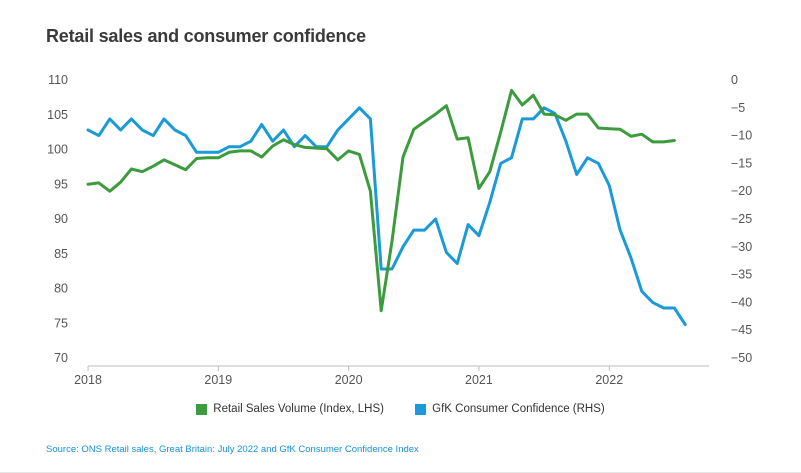 Image resolution: width=801 pixels, height=473 pixels. I want to click on left-axis: 70 75 80 85 90 95 100 105 110, so click(57, 219).